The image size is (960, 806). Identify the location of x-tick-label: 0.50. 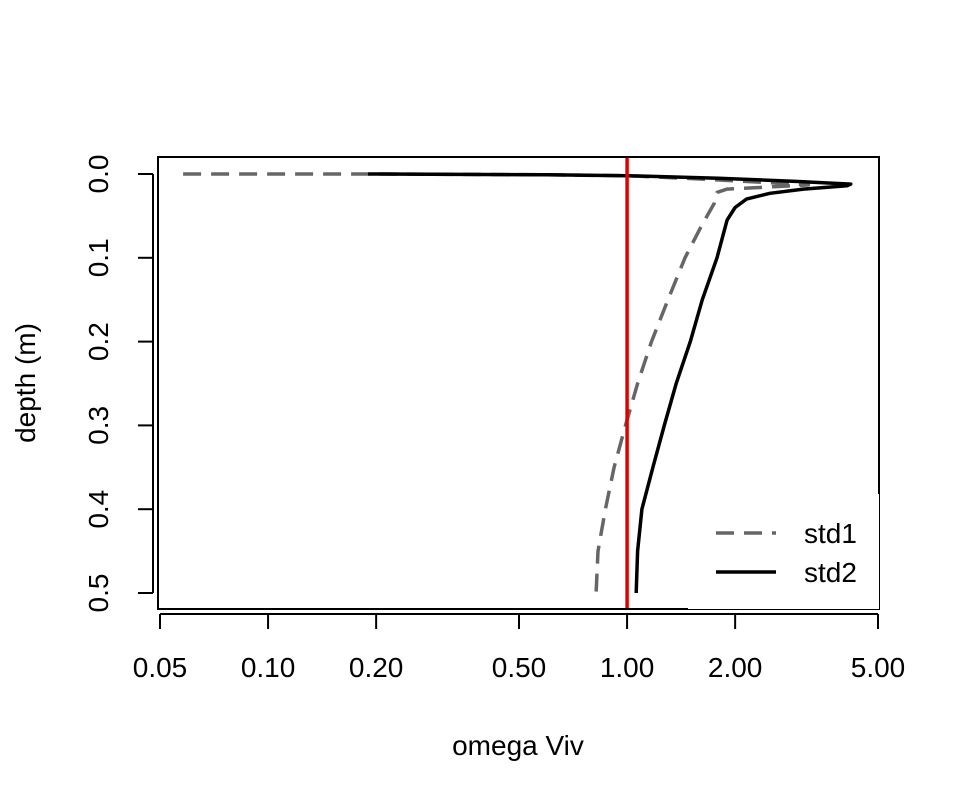
(519, 667).